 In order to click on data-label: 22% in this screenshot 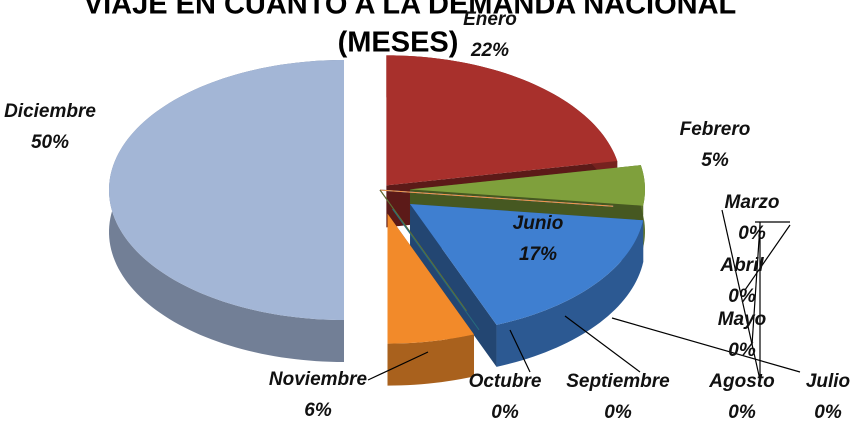, I will do `click(489, 50)`.